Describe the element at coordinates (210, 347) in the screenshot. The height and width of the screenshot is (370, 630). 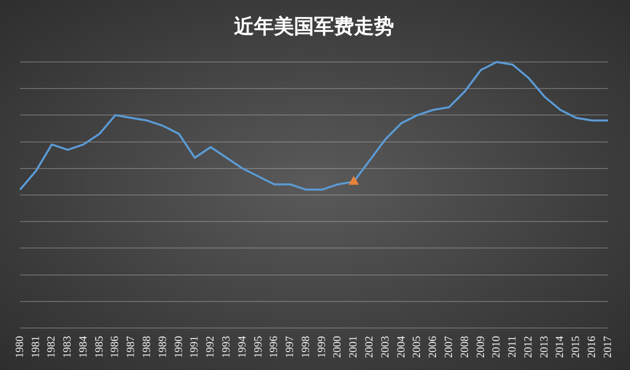
I see `x-tick-label: 1992` at that location.